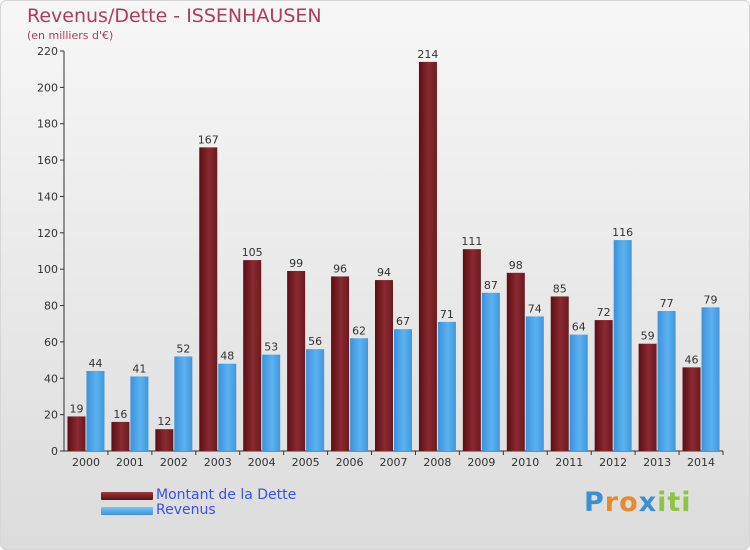 This screenshot has height=550, width=750. What do you see at coordinates (447, 314) in the screenshot?
I see `data-label-revenus: 71` at bounding box center [447, 314].